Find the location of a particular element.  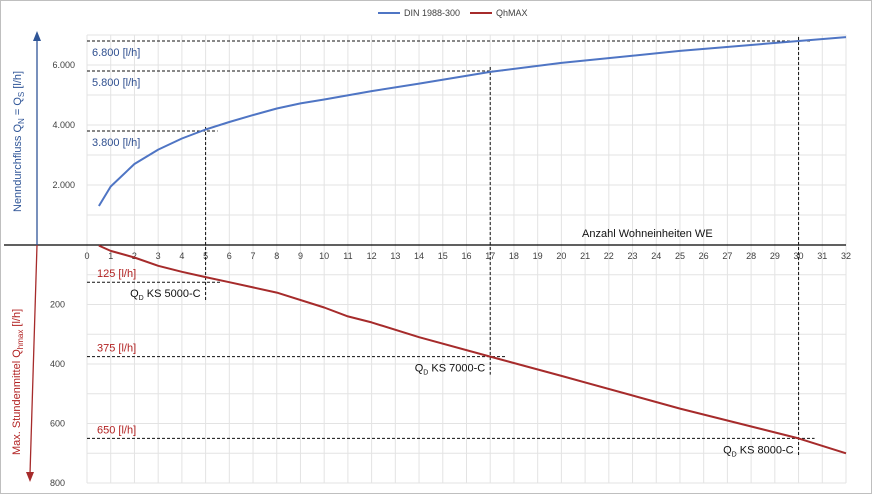

upper-y-title-sub: N is located at coordinates (21, 121).